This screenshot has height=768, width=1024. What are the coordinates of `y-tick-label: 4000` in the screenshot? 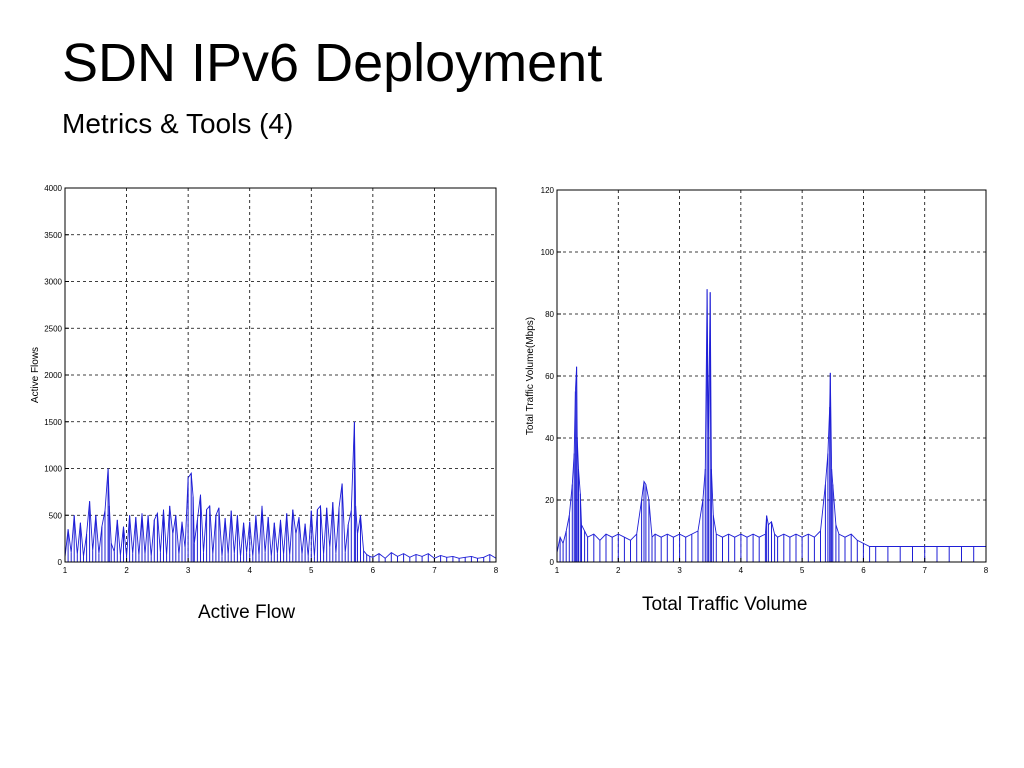 It's located at (53, 188).